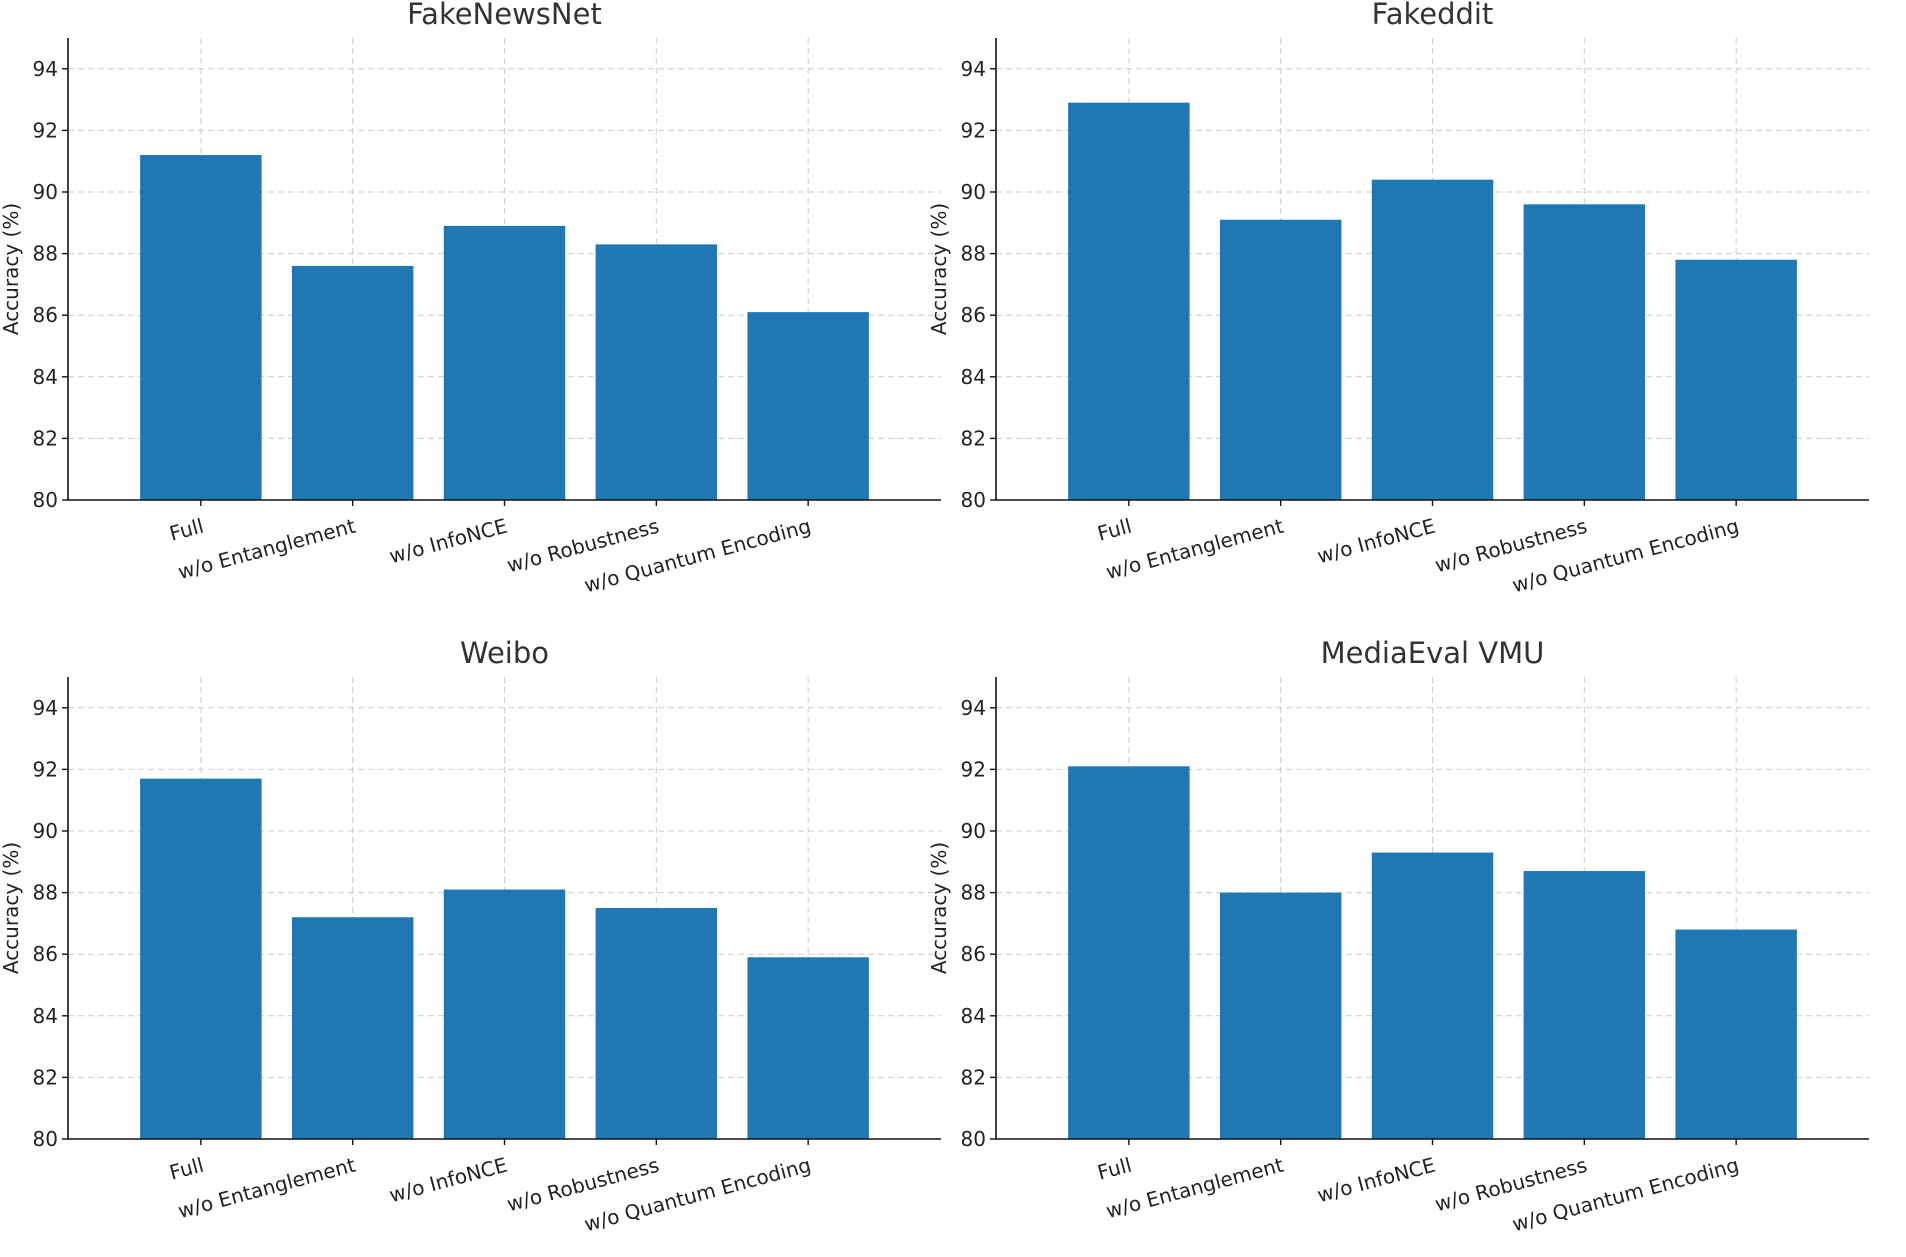 The width and height of the screenshot is (1906, 1257). What do you see at coordinates (1433, 653) in the screenshot?
I see `chart-title: MediaEval VMU` at bounding box center [1433, 653].